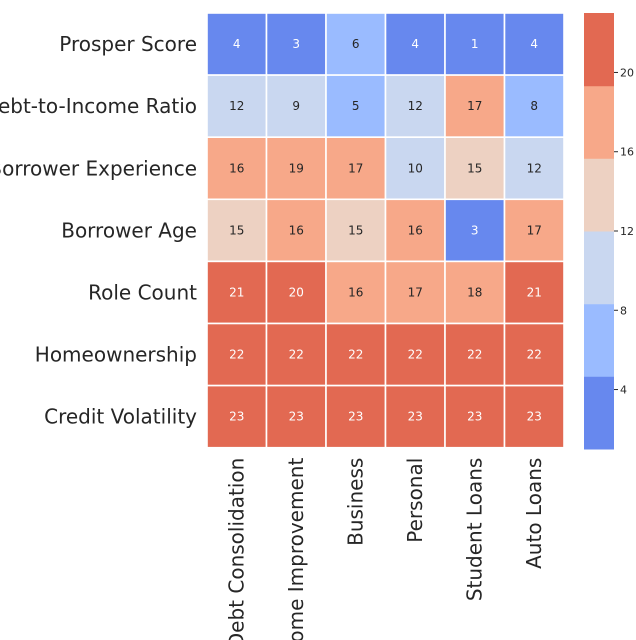 The height and width of the screenshot is (640, 636). Describe the element at coordinates (237, 549) in the screenshot. I see `column-label: Debt Consolidation` at that location.